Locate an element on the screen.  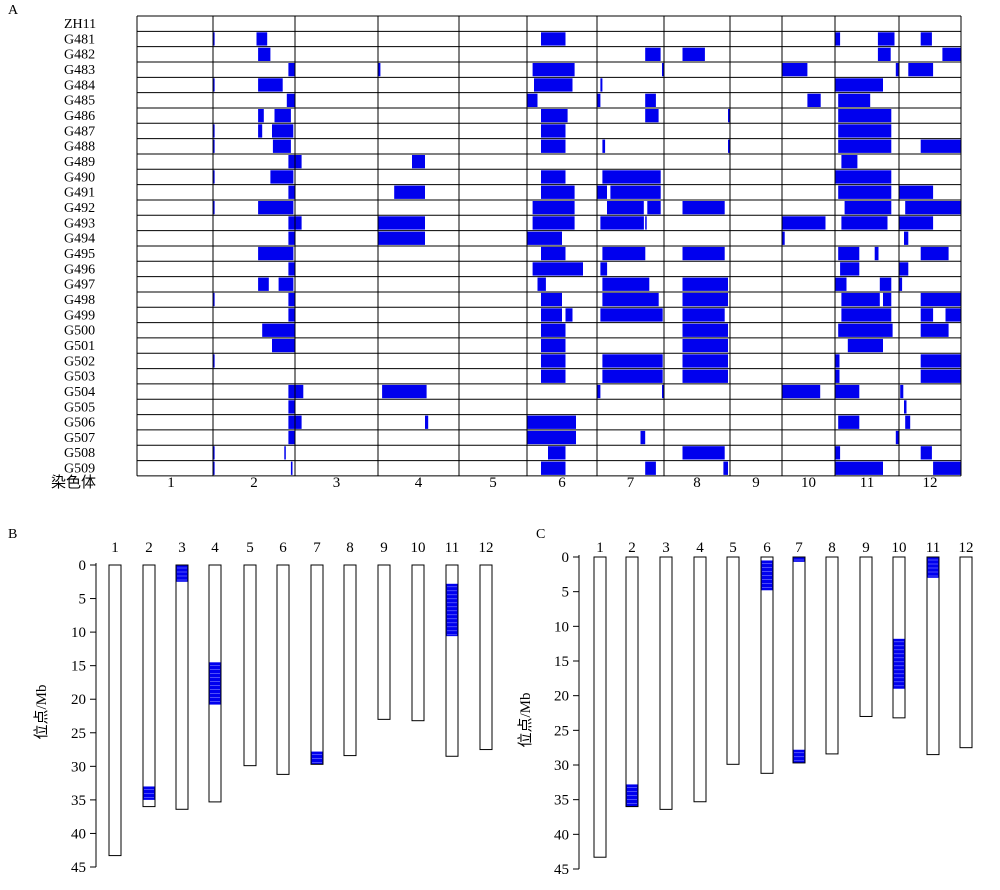
y-tick-label: 45 is located at coordinates (78, 868).